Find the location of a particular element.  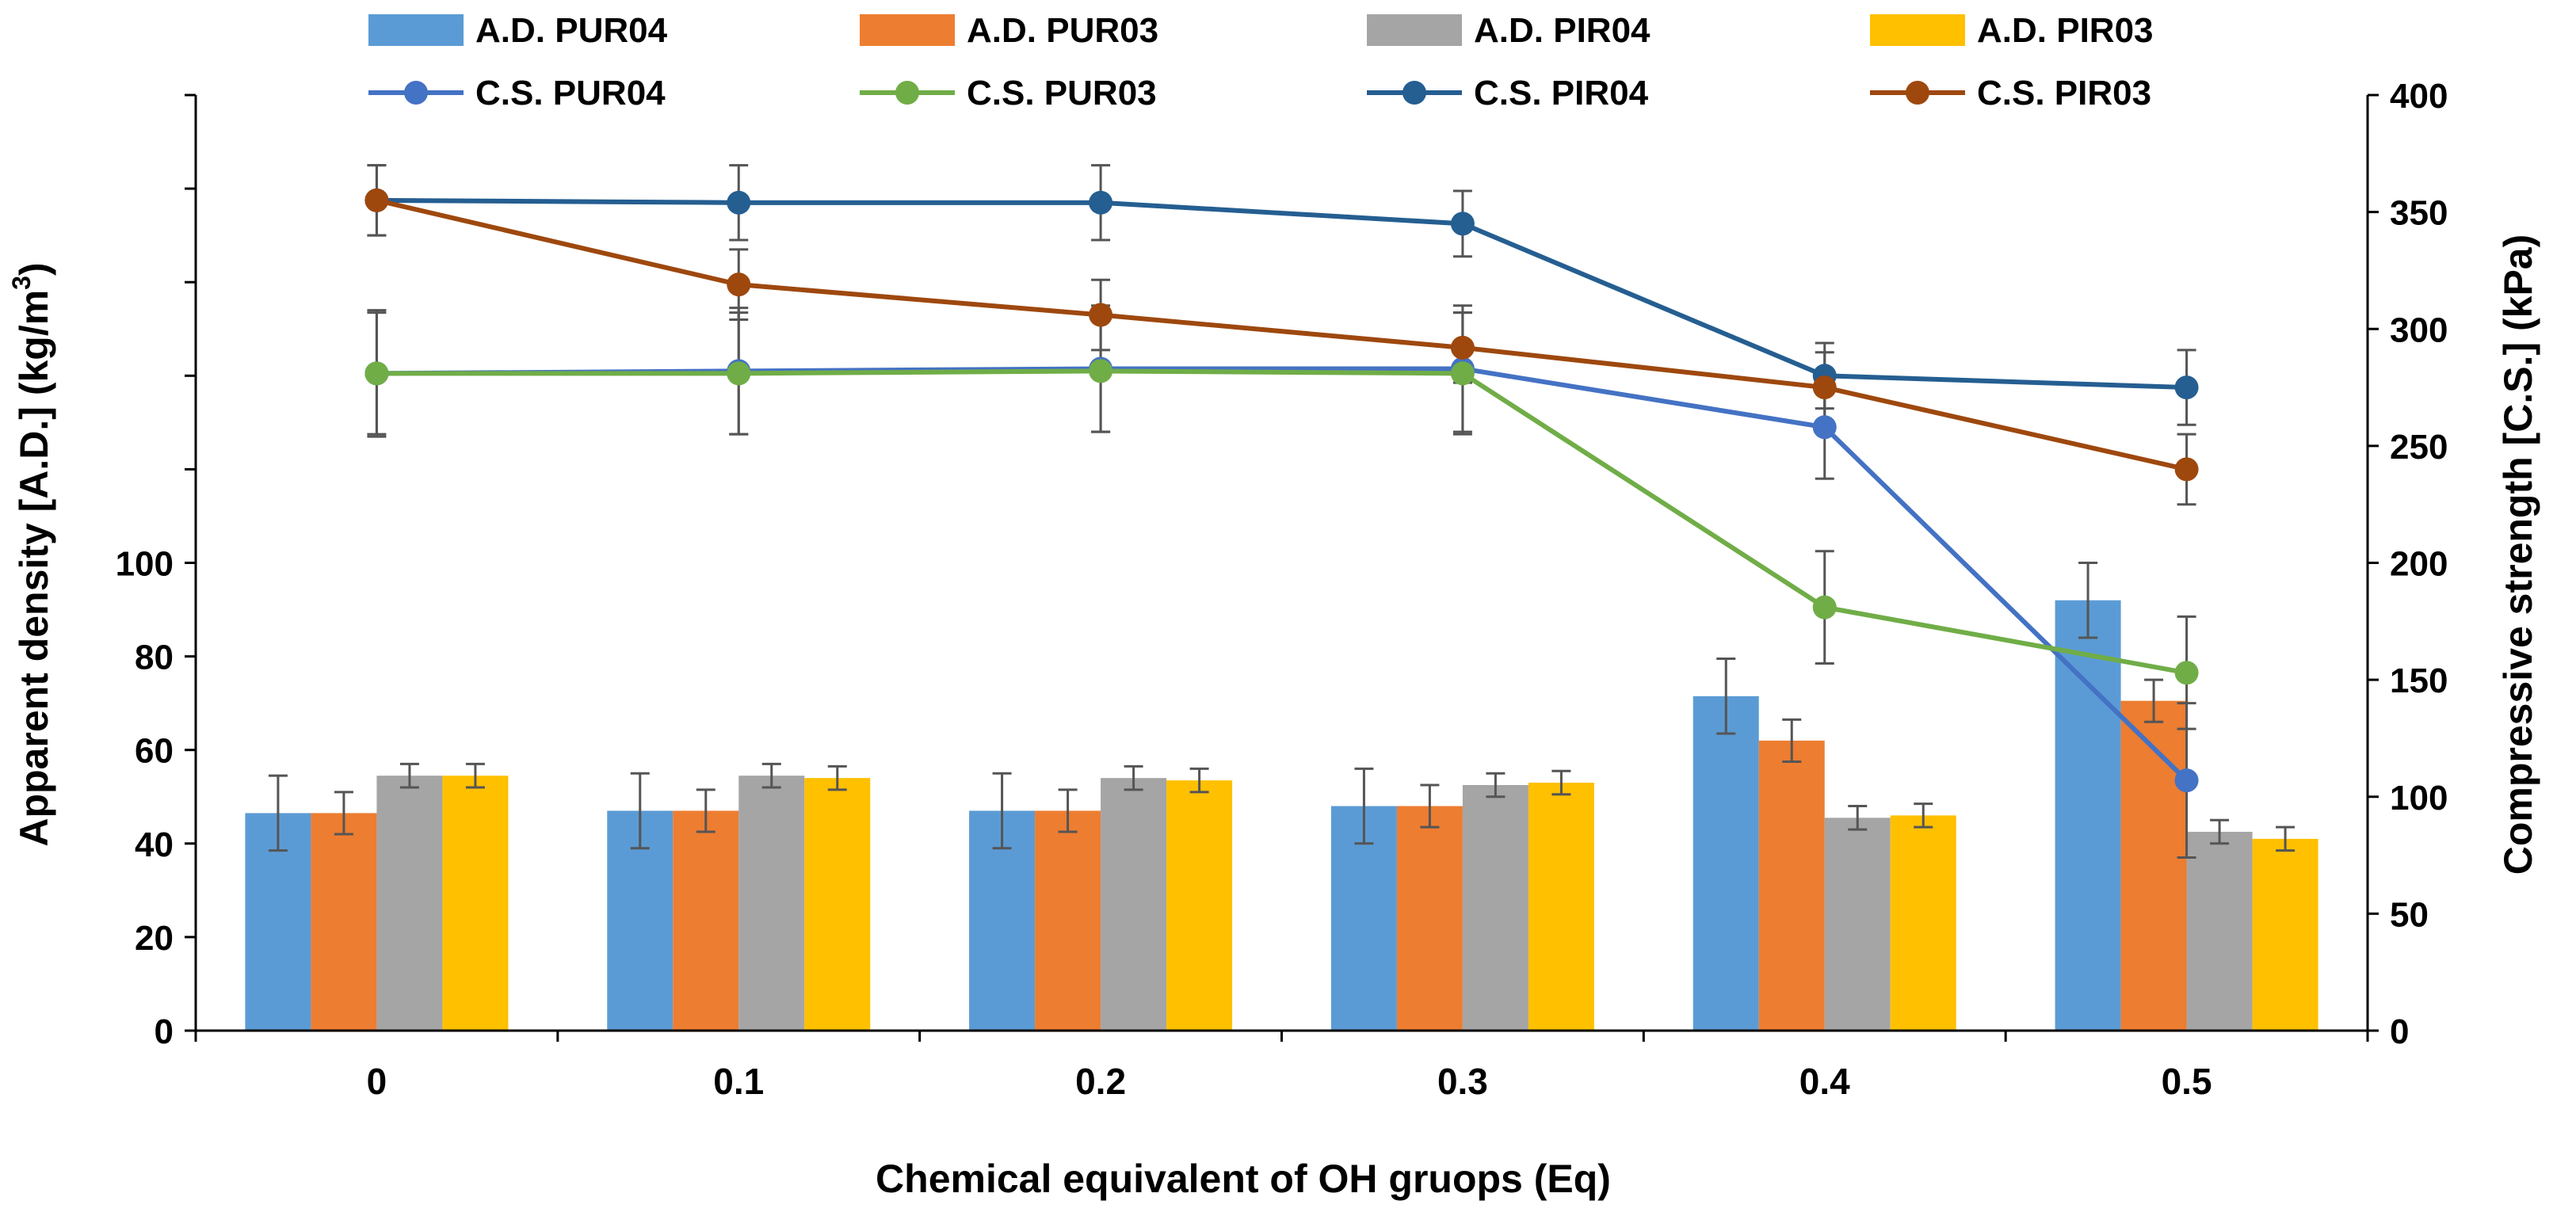

legend-label: A.D. PUR04 is located at coordinates (571, 30).